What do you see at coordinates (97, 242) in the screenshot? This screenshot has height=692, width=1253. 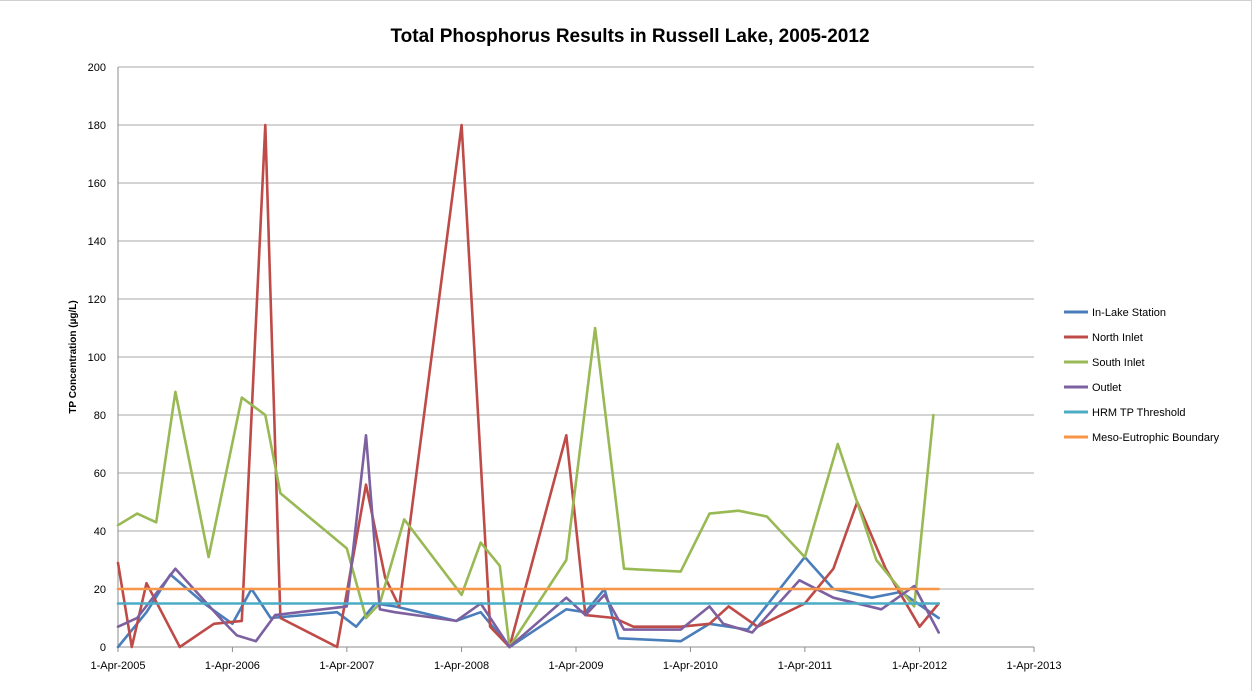 I see `y-tick-label: 140` at bounding box center [97, 242].